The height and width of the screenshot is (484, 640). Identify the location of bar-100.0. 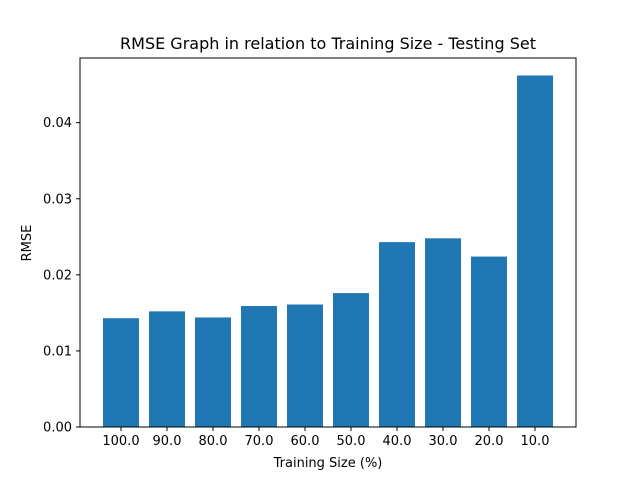
(121, 372).